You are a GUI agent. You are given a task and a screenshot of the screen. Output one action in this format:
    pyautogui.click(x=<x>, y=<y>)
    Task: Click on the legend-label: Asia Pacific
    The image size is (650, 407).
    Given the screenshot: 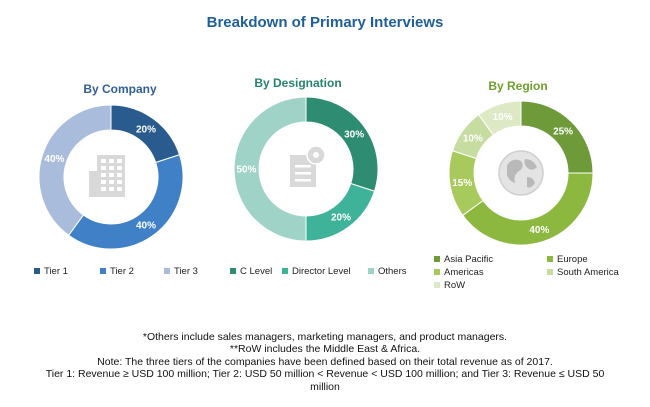 What is the action you would take?
    pyautogui.click(x=469, y=259)
    